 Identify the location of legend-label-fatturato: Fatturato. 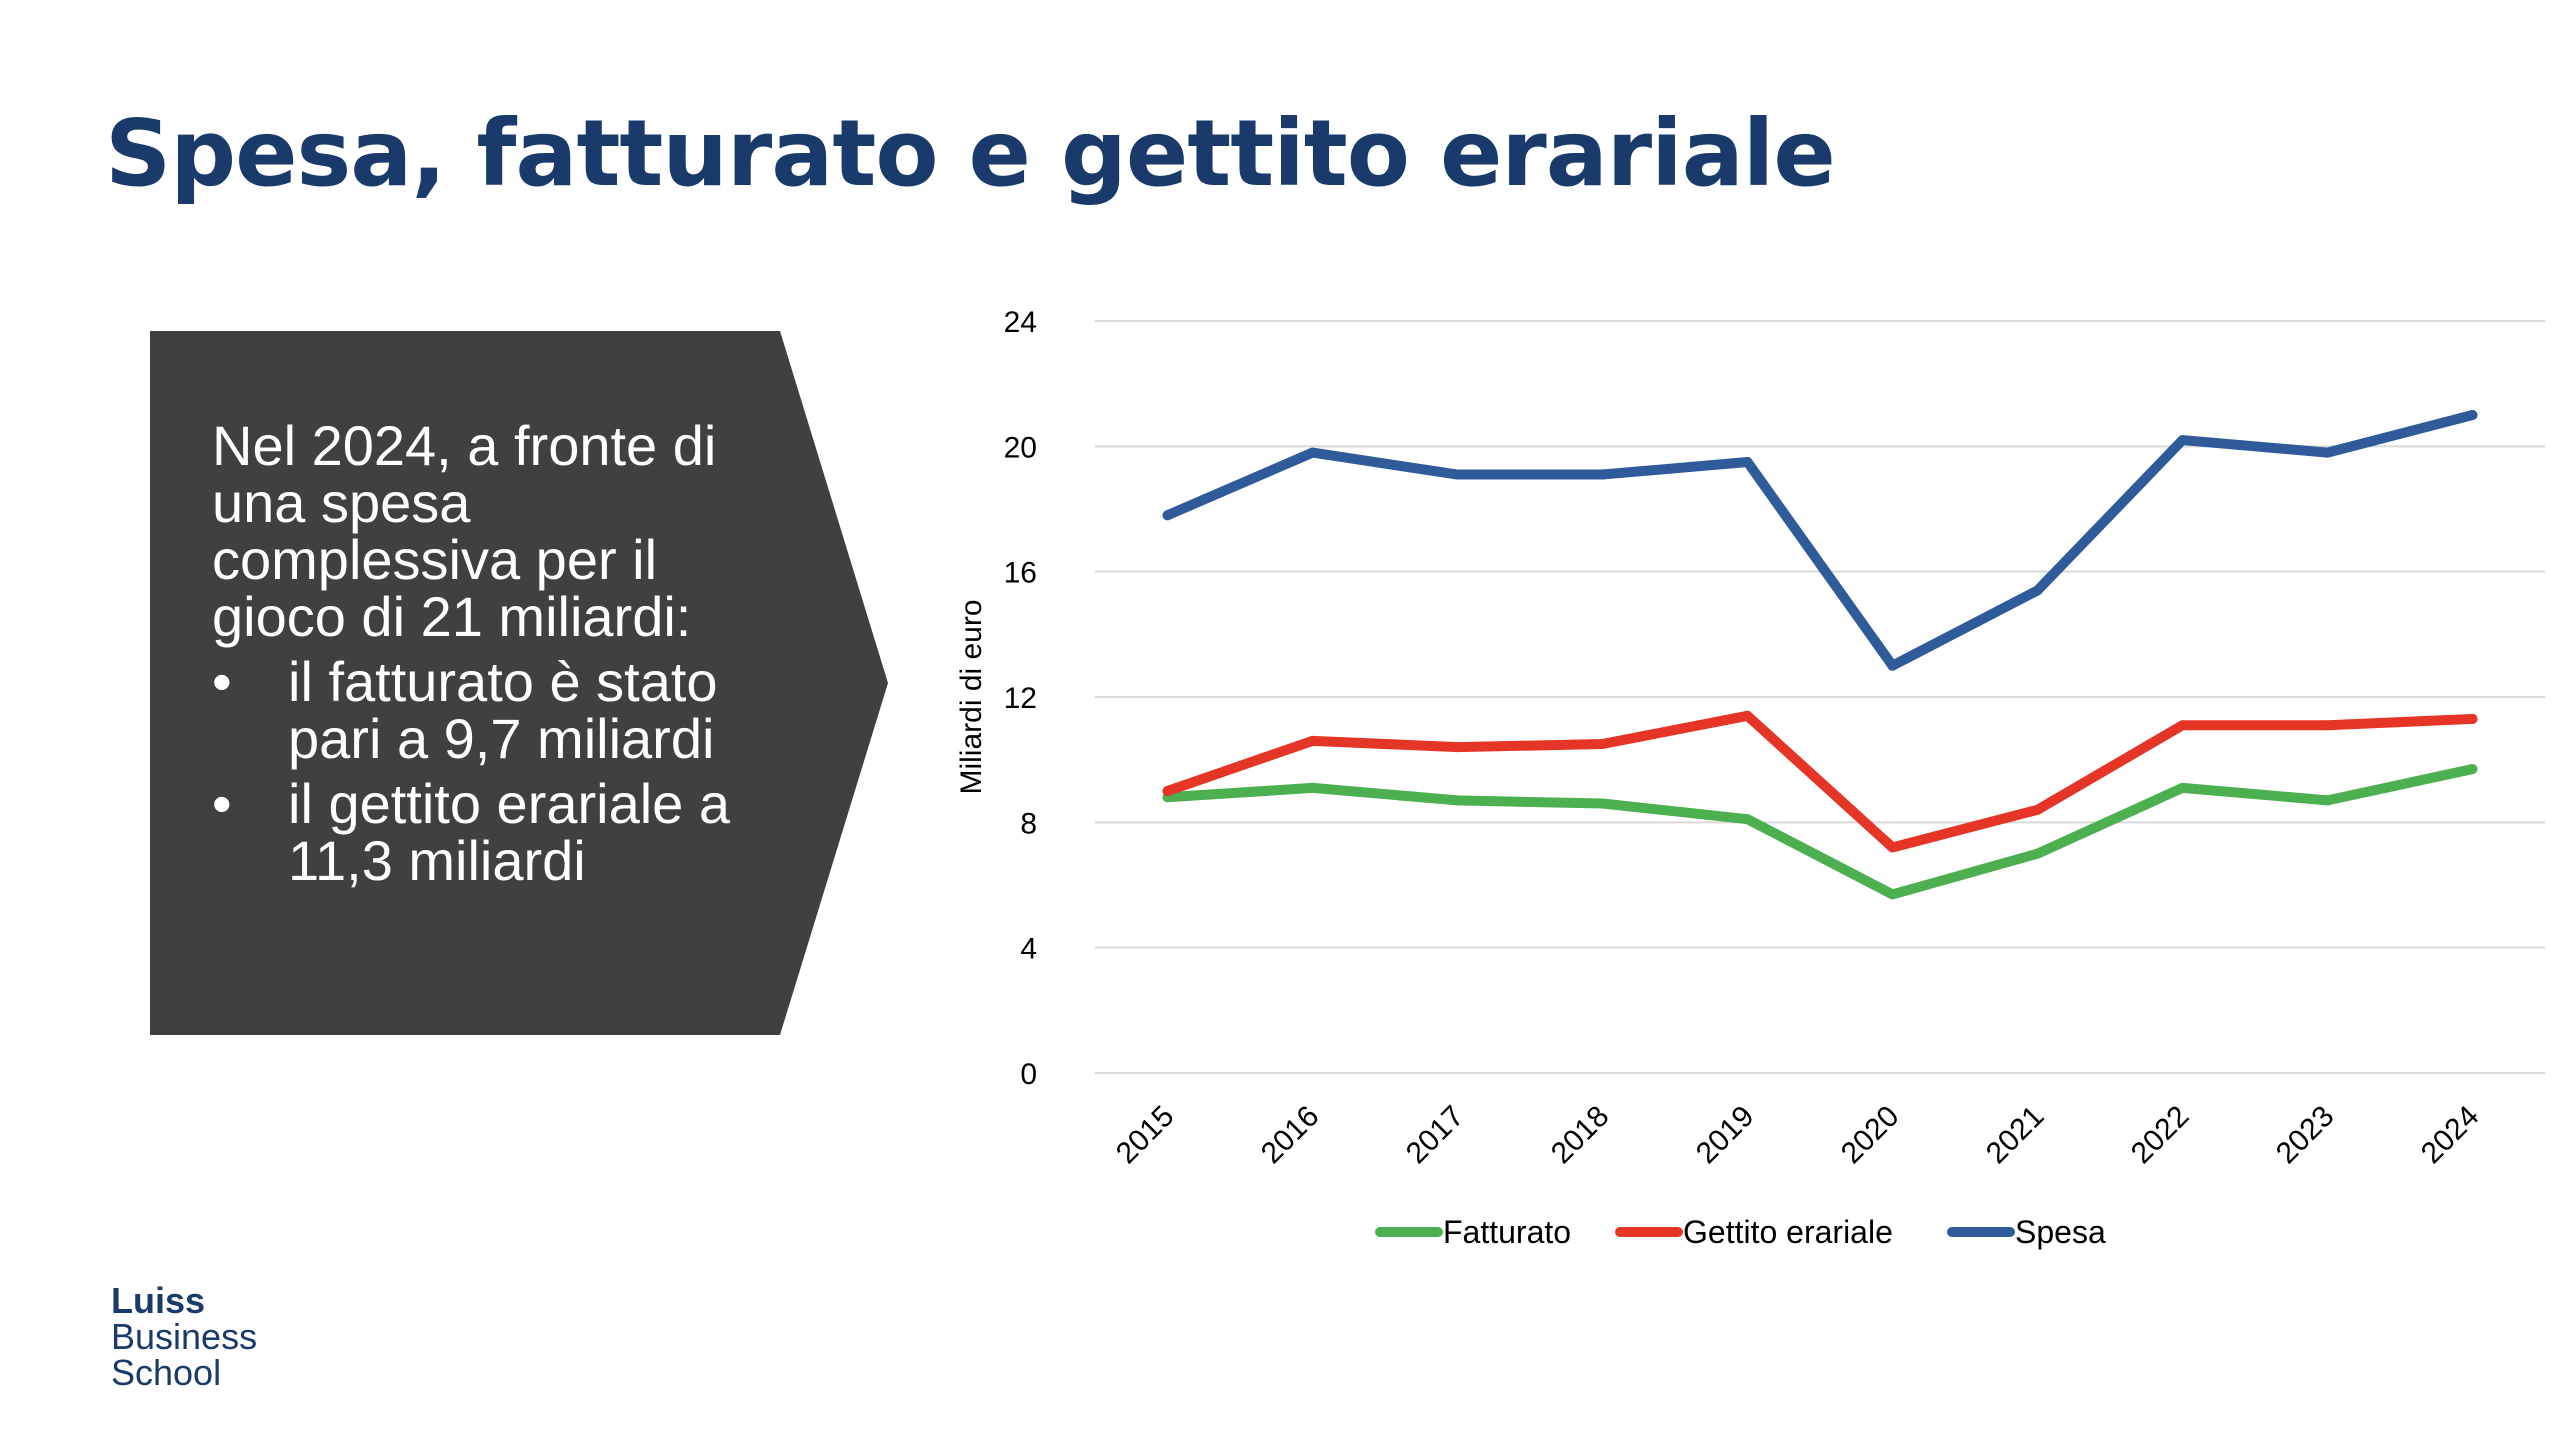
(1507, 1232).